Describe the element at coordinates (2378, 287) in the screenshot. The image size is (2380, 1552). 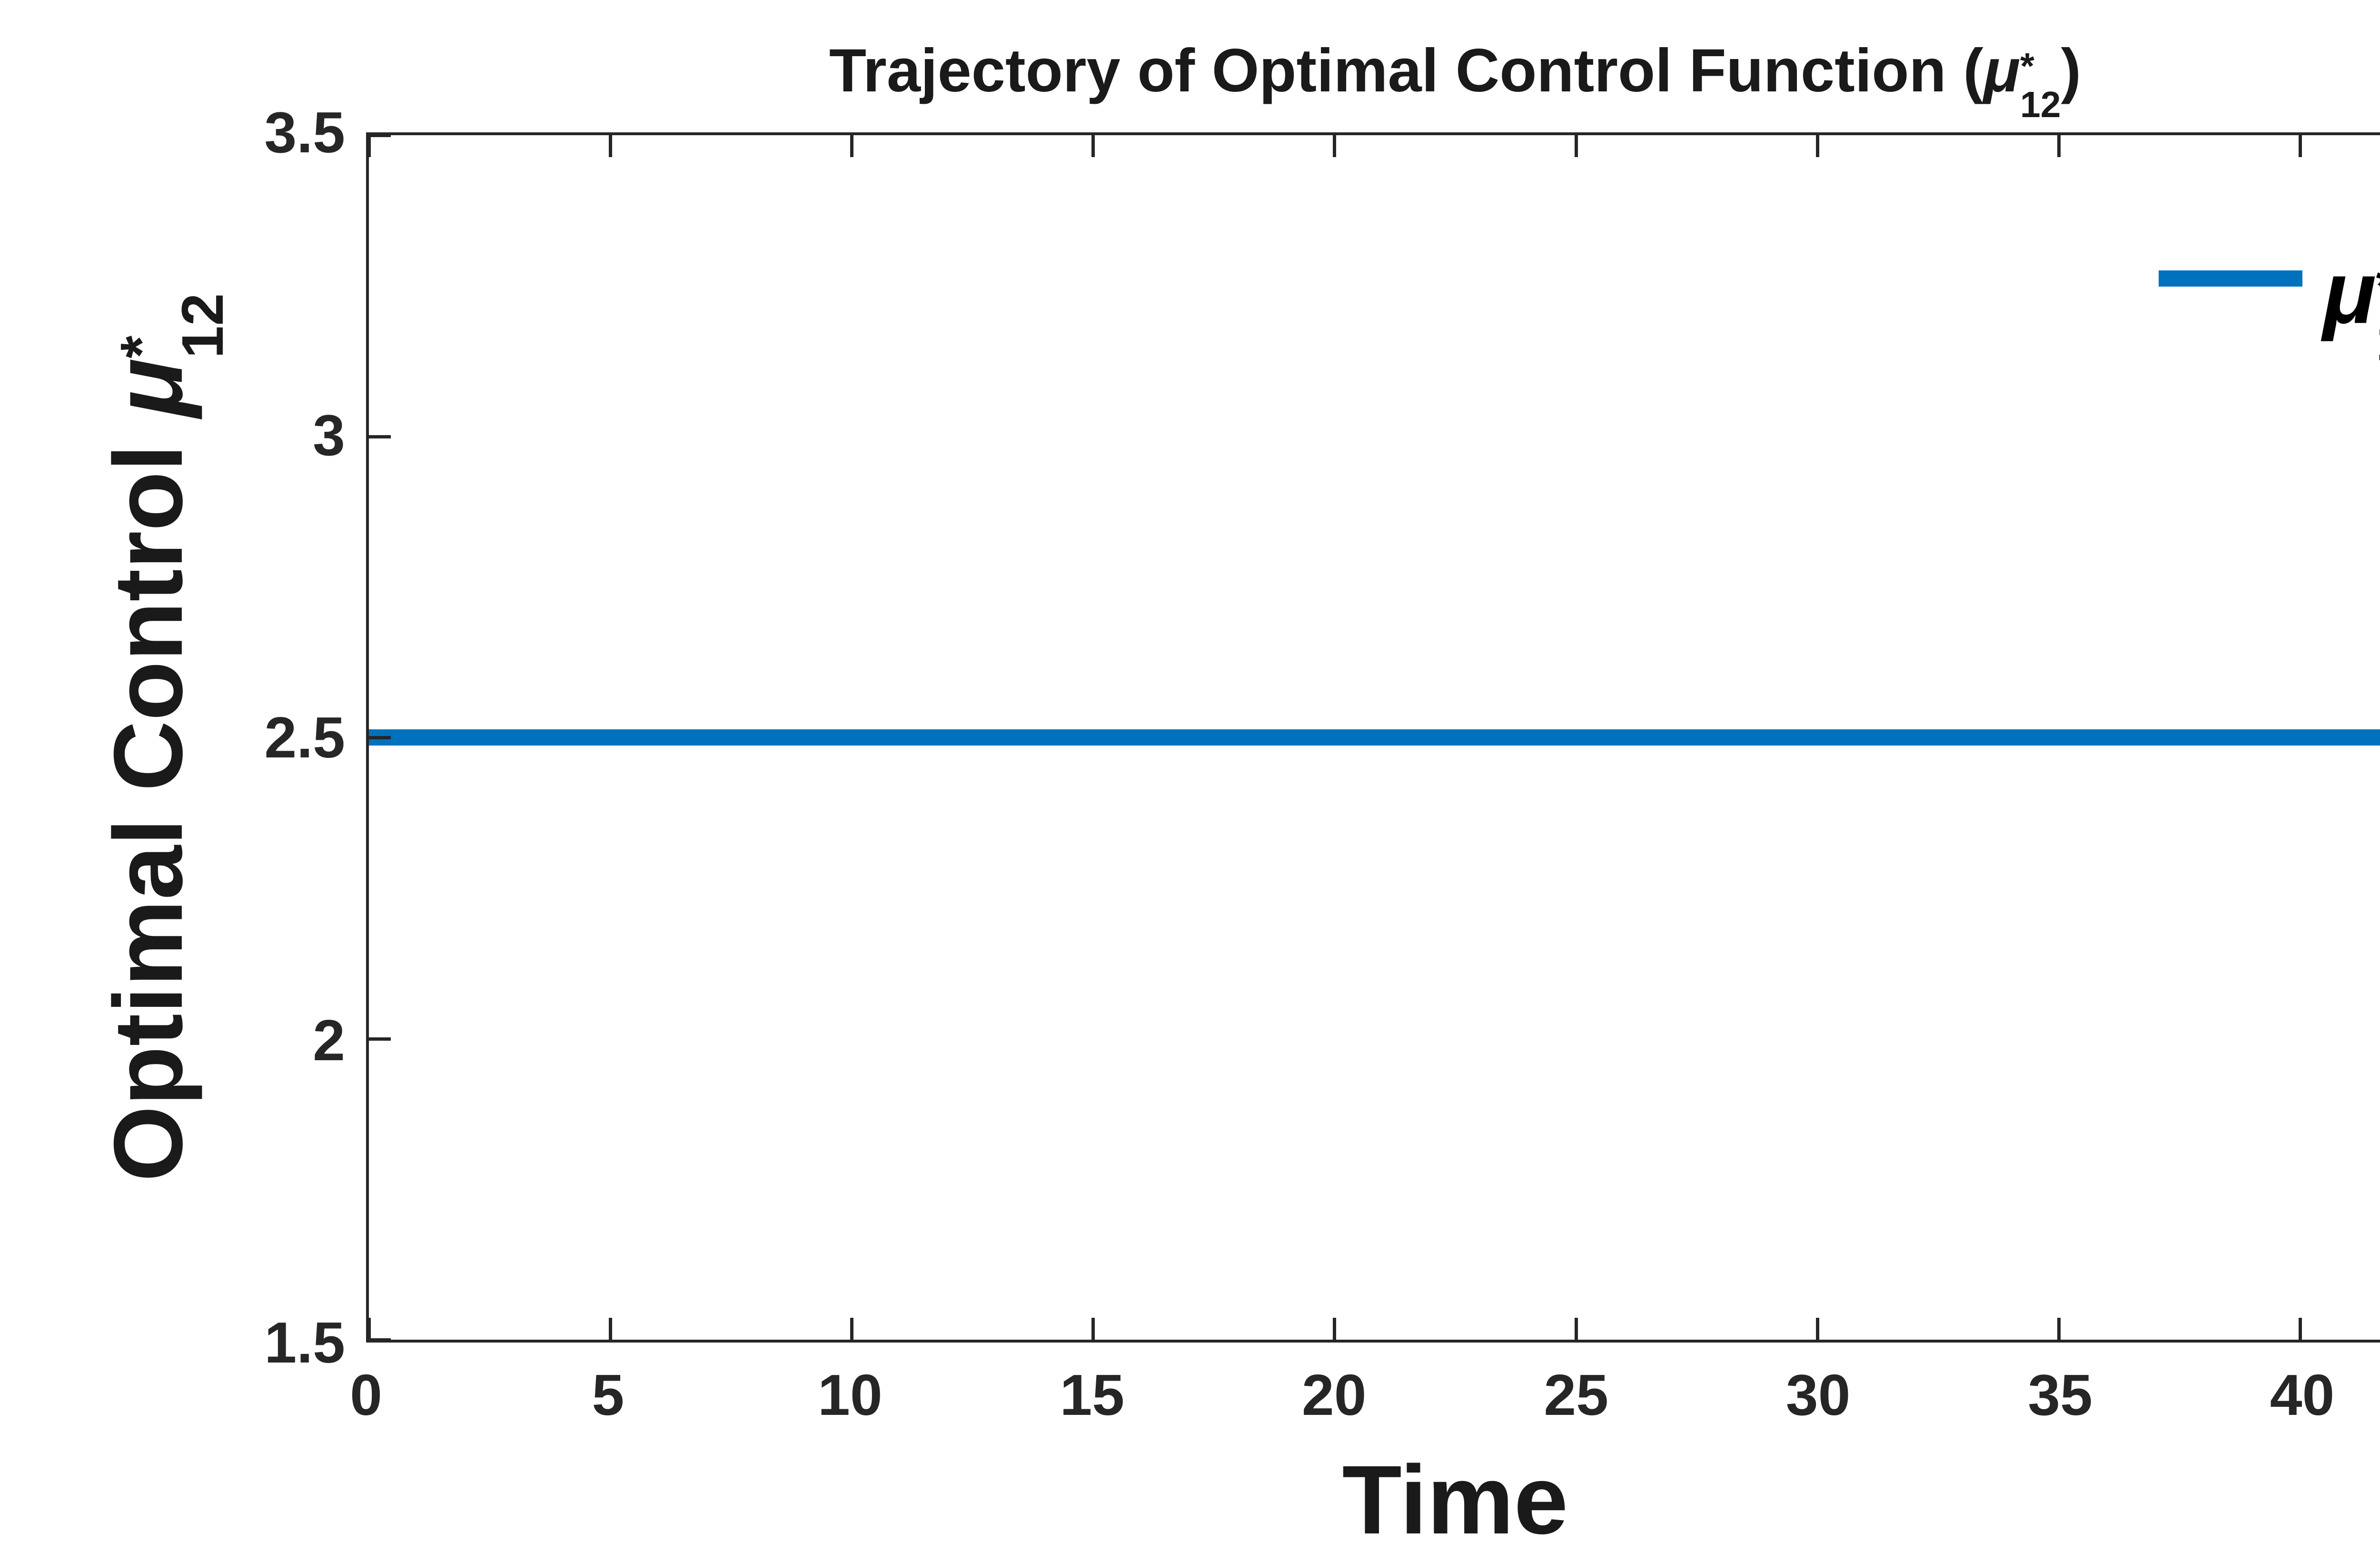
I see `legend-superscript: *` at that location.